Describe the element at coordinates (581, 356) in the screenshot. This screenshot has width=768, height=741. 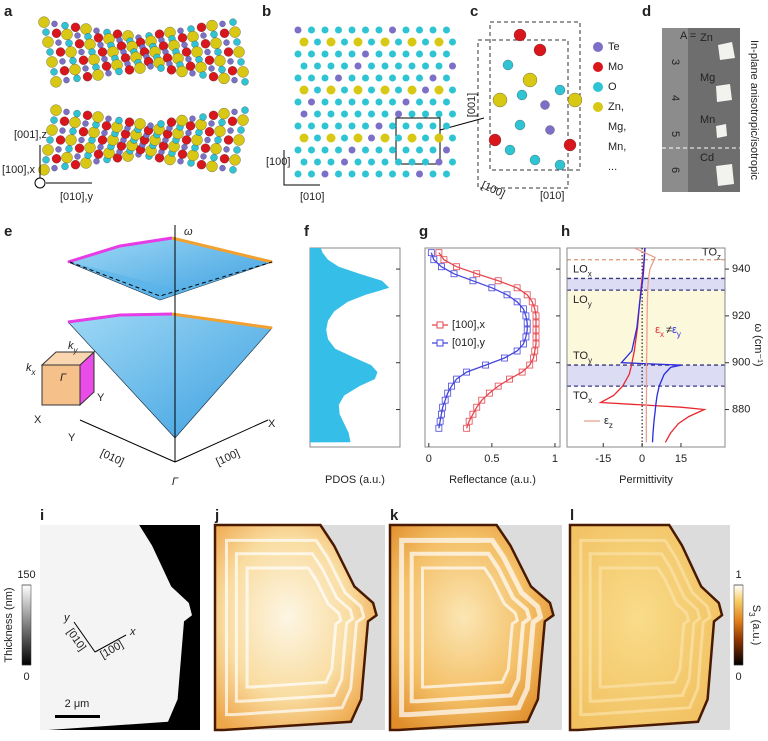
I see `reference-label-text: TO` at that location.